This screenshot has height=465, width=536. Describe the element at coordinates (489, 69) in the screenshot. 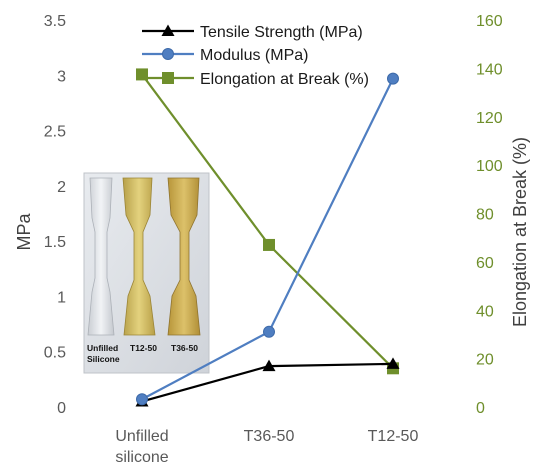

I see `y2-tick-label: 140` at that location.